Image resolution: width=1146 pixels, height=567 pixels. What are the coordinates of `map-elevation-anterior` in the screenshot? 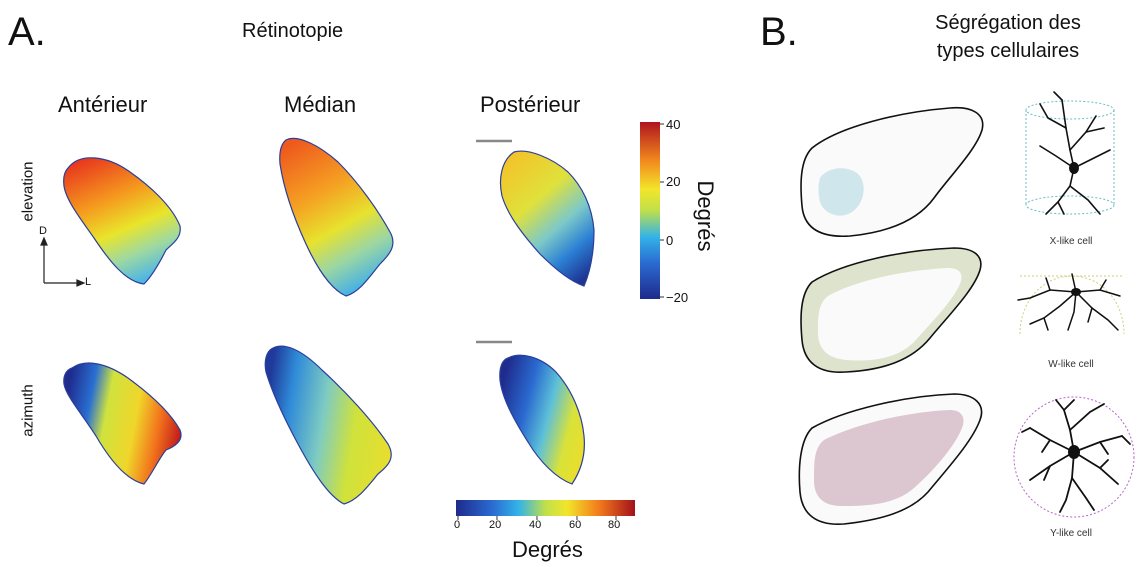 It's located at (122, 221).